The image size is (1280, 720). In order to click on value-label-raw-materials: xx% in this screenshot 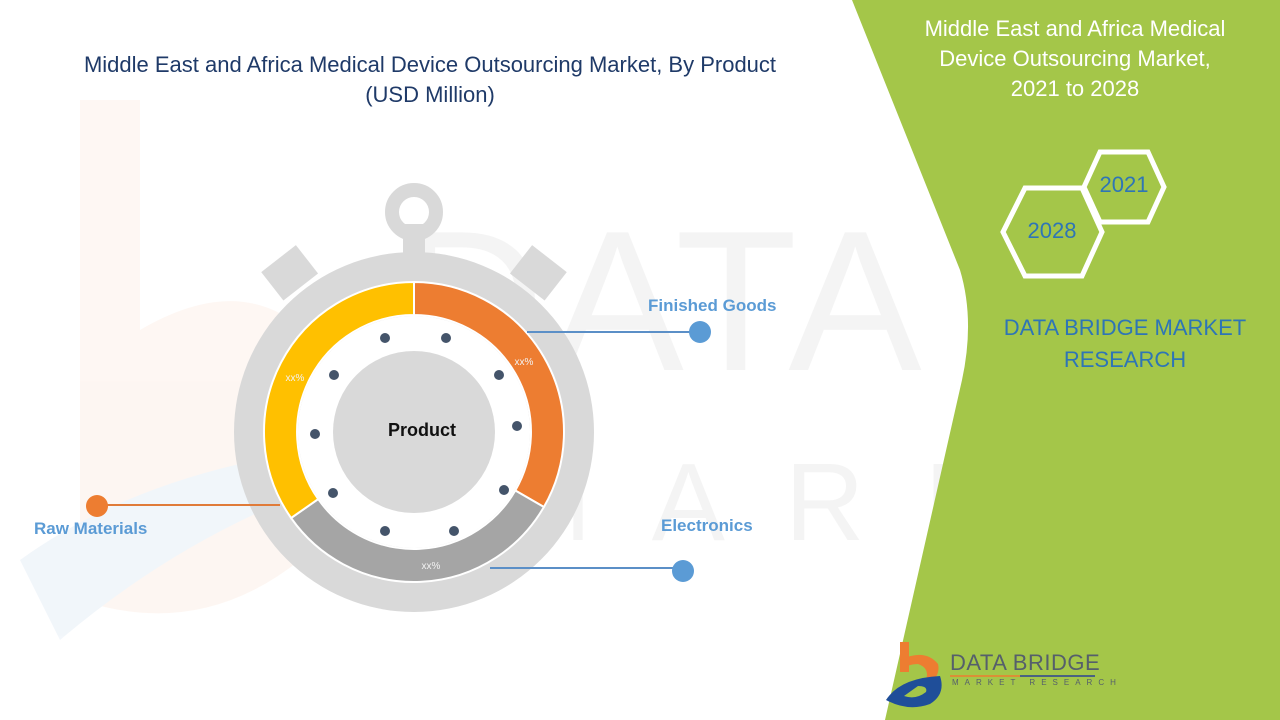, I will do `click(295, 378)`.